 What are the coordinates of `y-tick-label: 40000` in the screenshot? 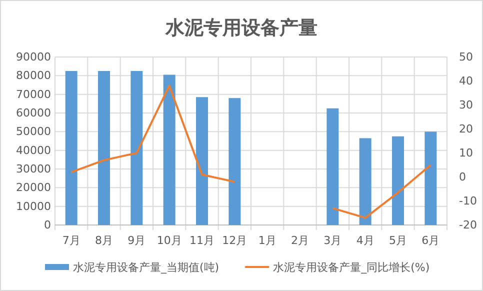 It's located at (33, 150).